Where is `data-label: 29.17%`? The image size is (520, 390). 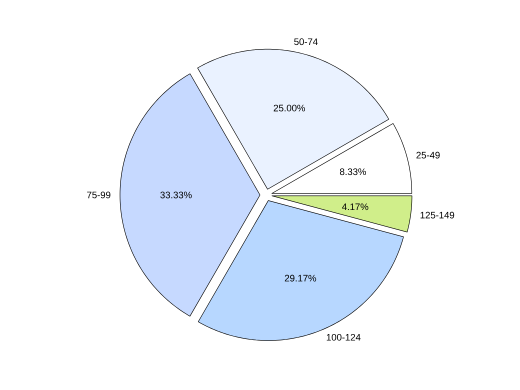 data-label: 29.17% is located at coordinates (300, 278).